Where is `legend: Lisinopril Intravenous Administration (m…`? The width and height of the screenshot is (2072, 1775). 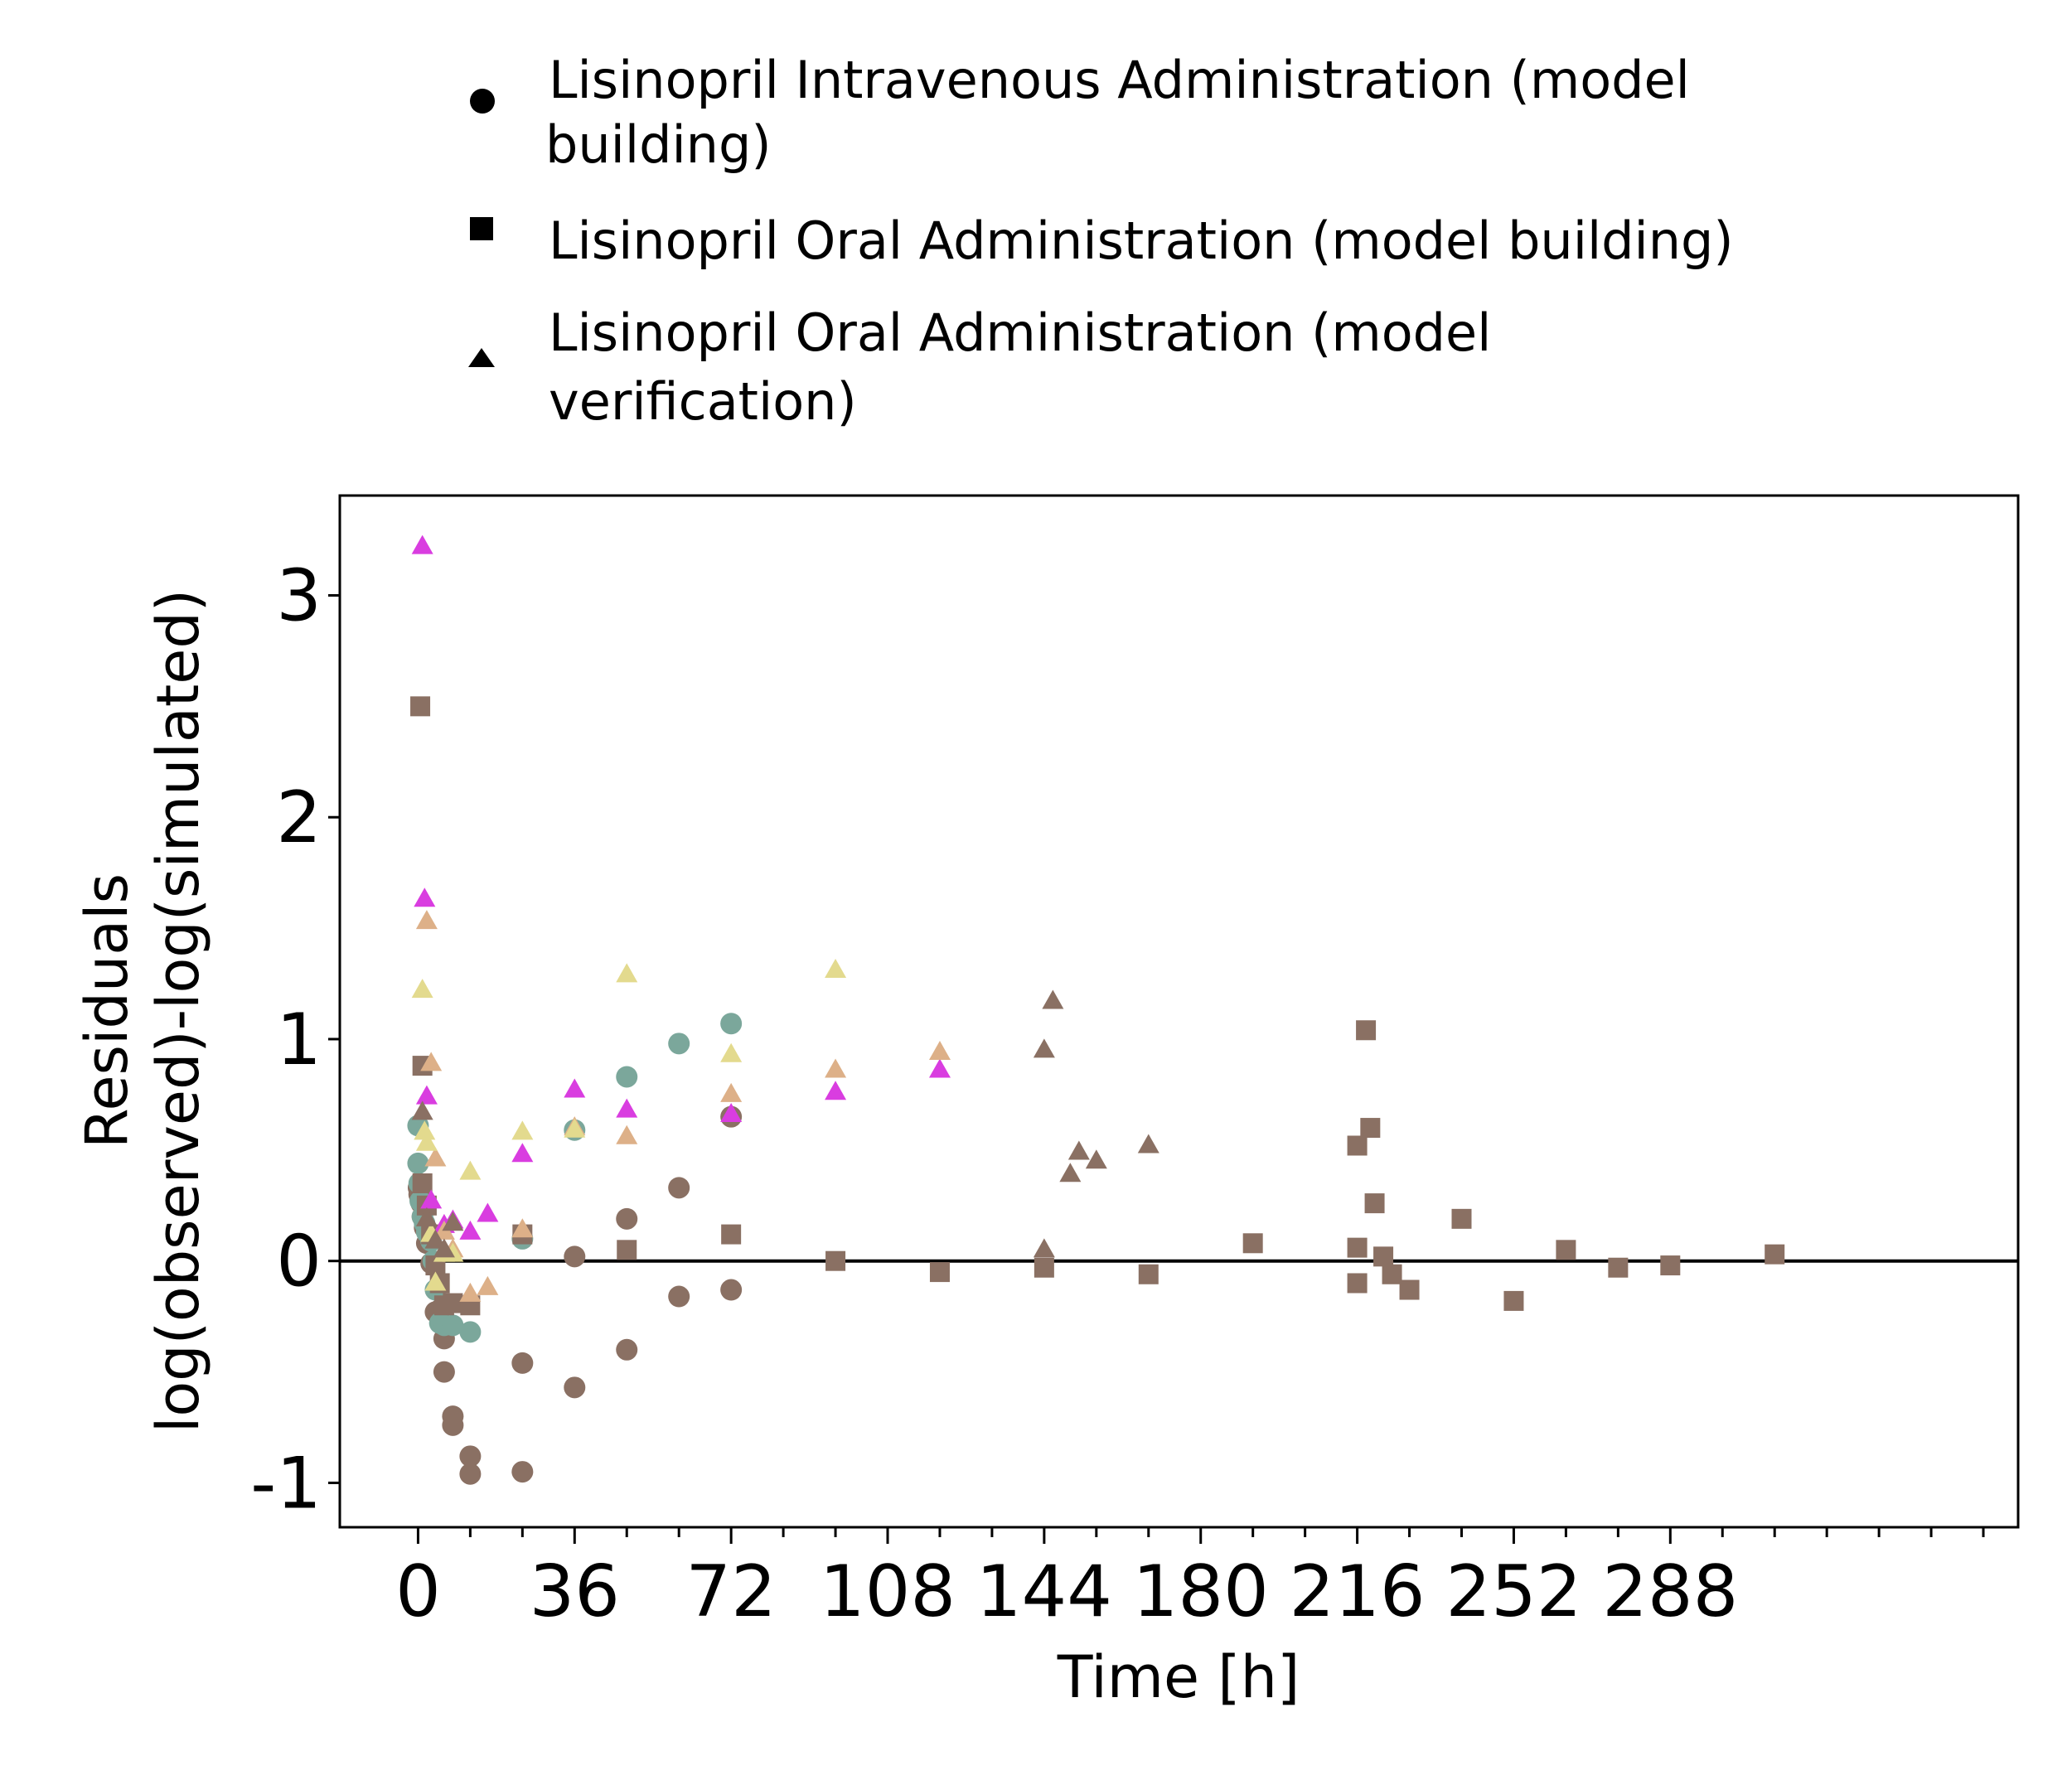
legend: Lisinopril Intravenous Administration (m… is located at coordinates (1101, 241).